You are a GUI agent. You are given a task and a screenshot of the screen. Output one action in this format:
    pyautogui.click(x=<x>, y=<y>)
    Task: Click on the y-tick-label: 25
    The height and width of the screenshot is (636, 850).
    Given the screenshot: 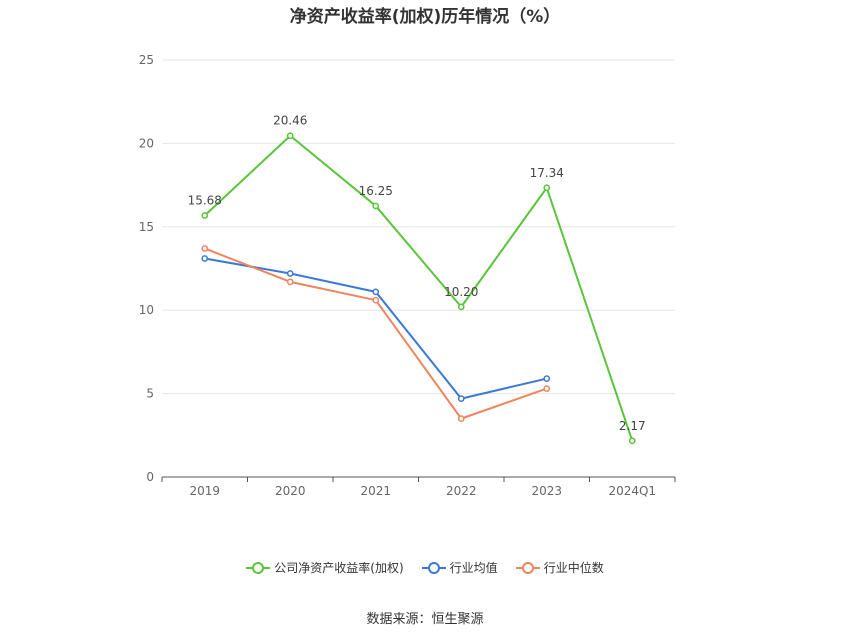 What is the action you would take?
    pyautogui.click(x=146, y=60)
    